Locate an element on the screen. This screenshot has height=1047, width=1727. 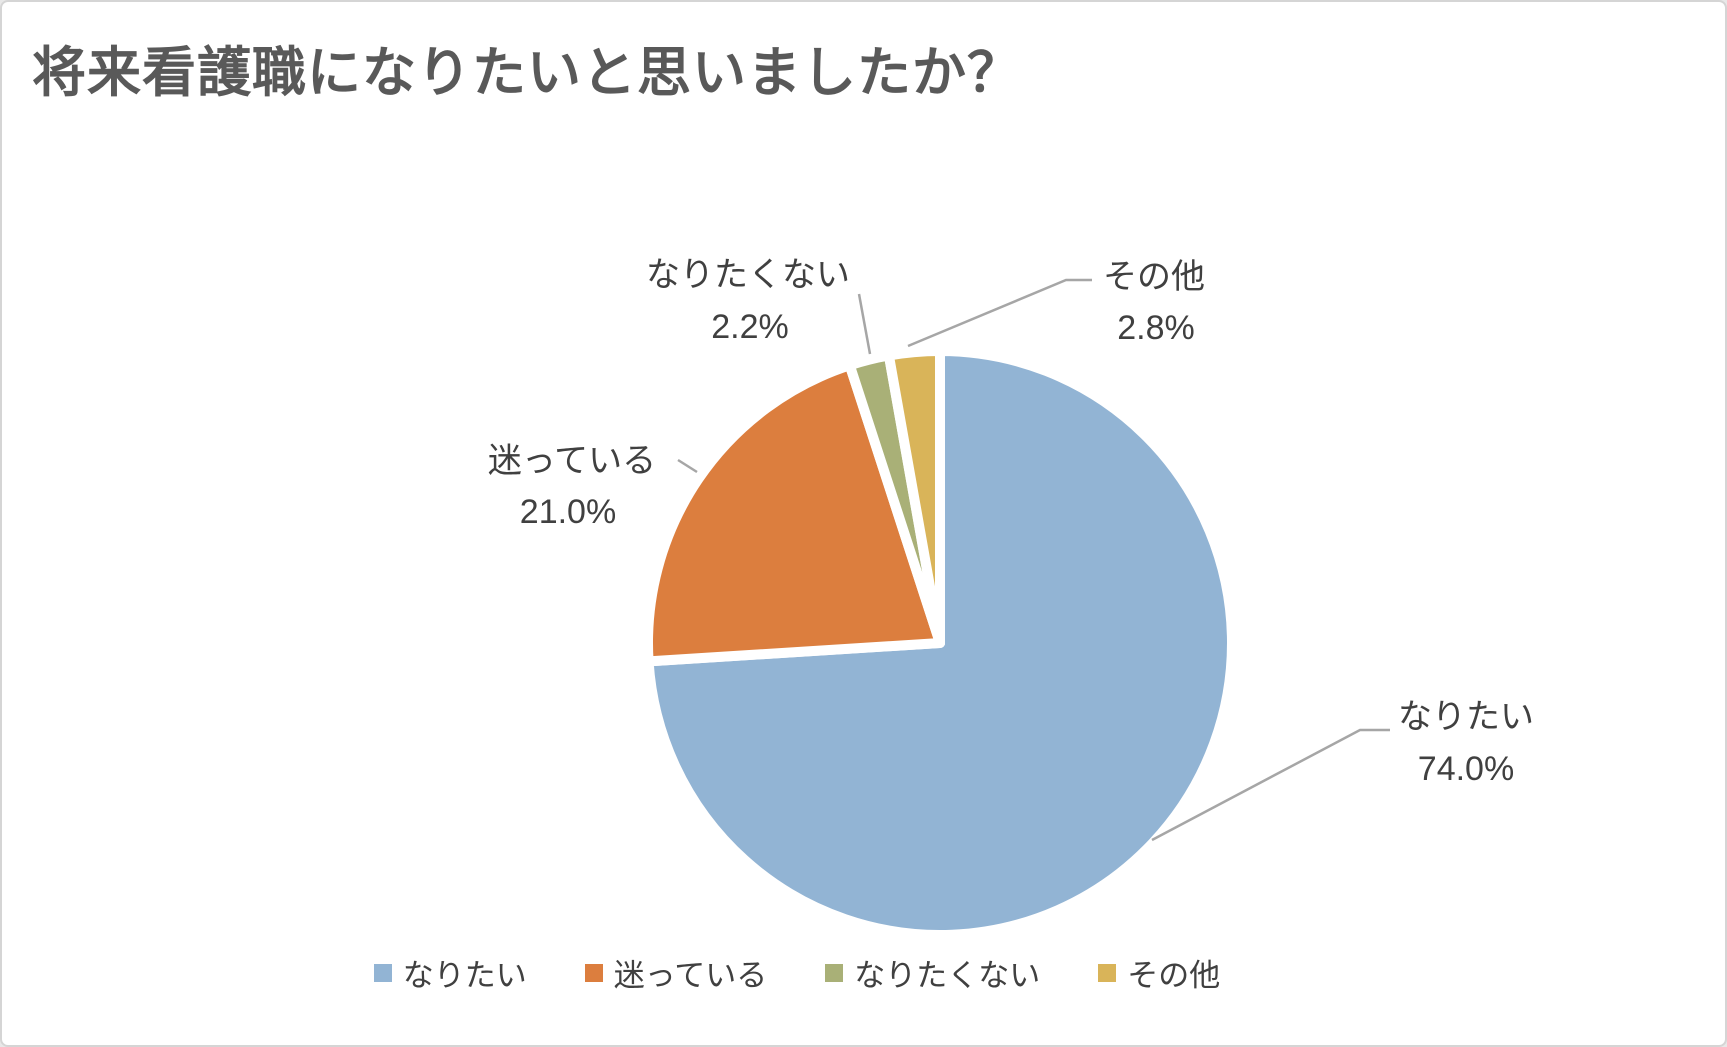
chart-title: 将来看護職になりたいと思いましたか？ is located at coordinates (527, 73).